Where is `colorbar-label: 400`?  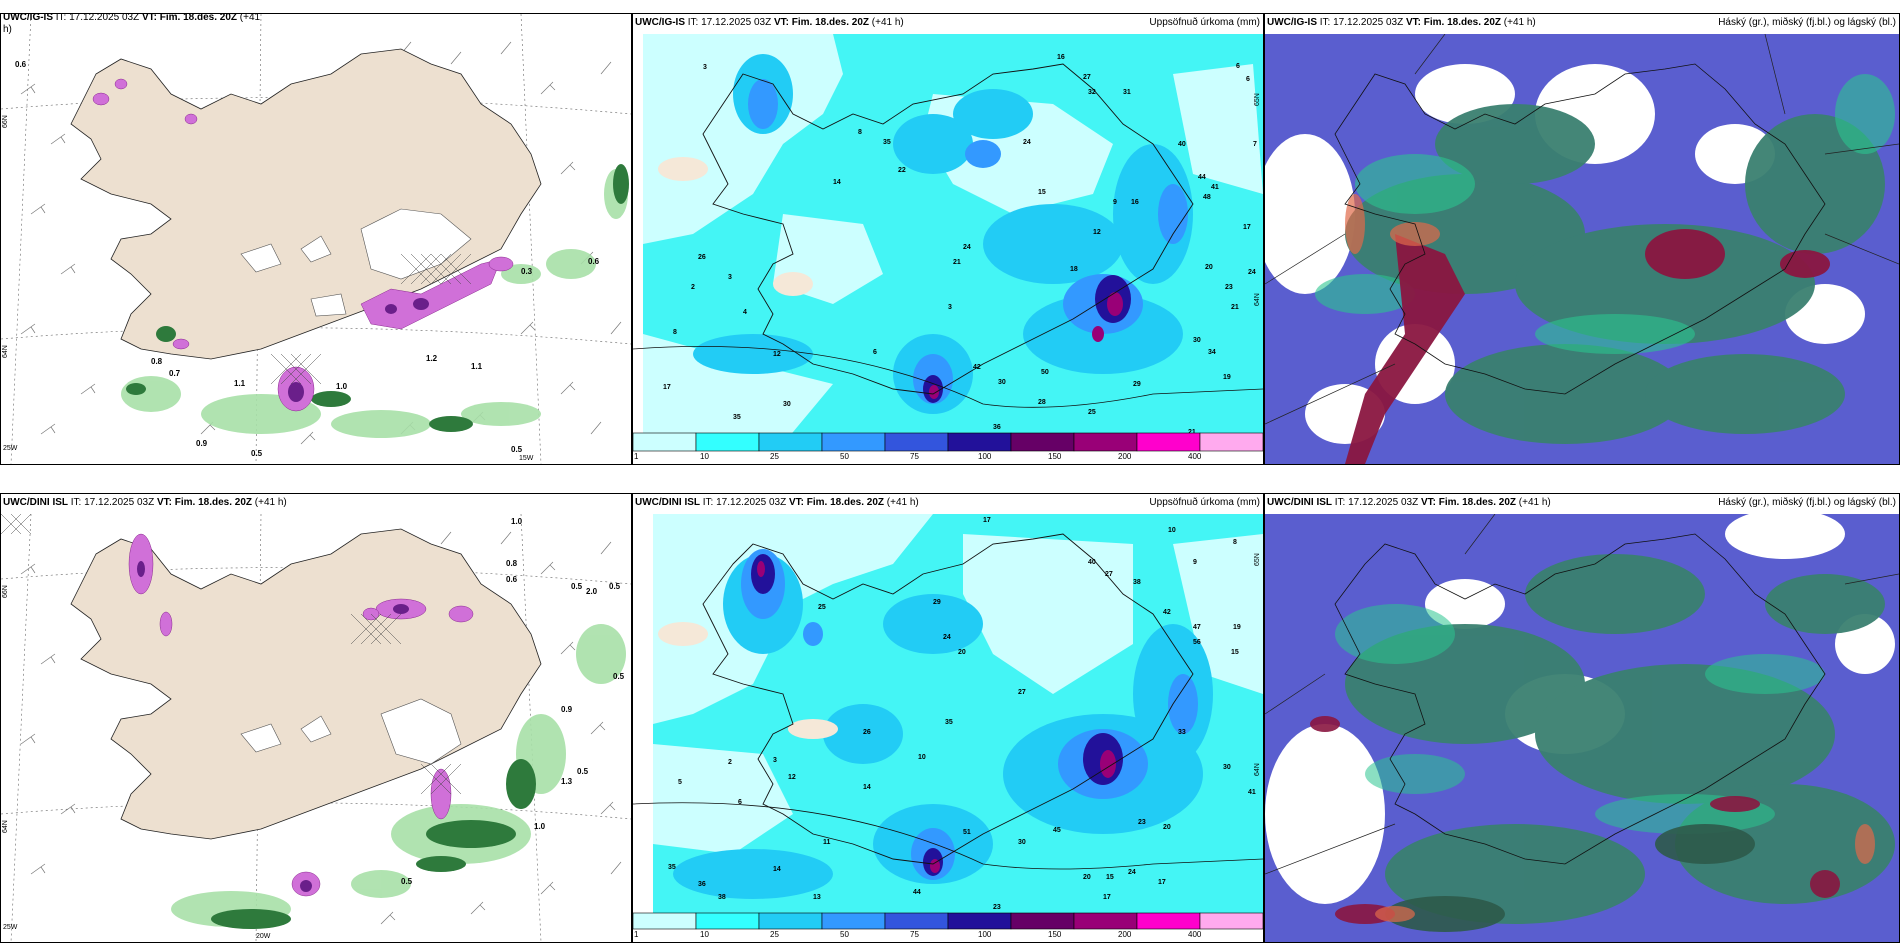
colorbar-label: 400 is located at coordinates (1195, 934).